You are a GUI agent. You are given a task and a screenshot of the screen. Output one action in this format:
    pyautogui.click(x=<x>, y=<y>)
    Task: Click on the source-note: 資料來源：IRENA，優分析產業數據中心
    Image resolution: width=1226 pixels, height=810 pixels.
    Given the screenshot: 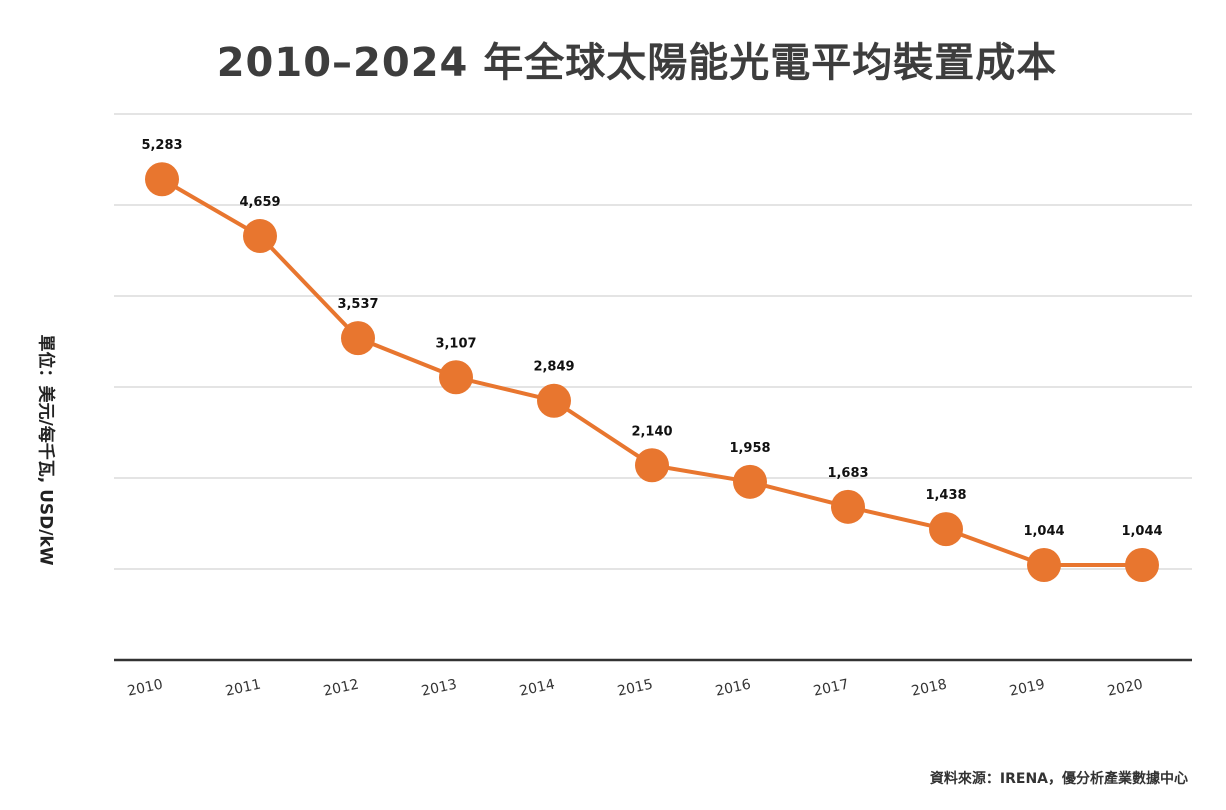 What is the action you would take?
    pyautogui.click(x=1058, y=779)
    